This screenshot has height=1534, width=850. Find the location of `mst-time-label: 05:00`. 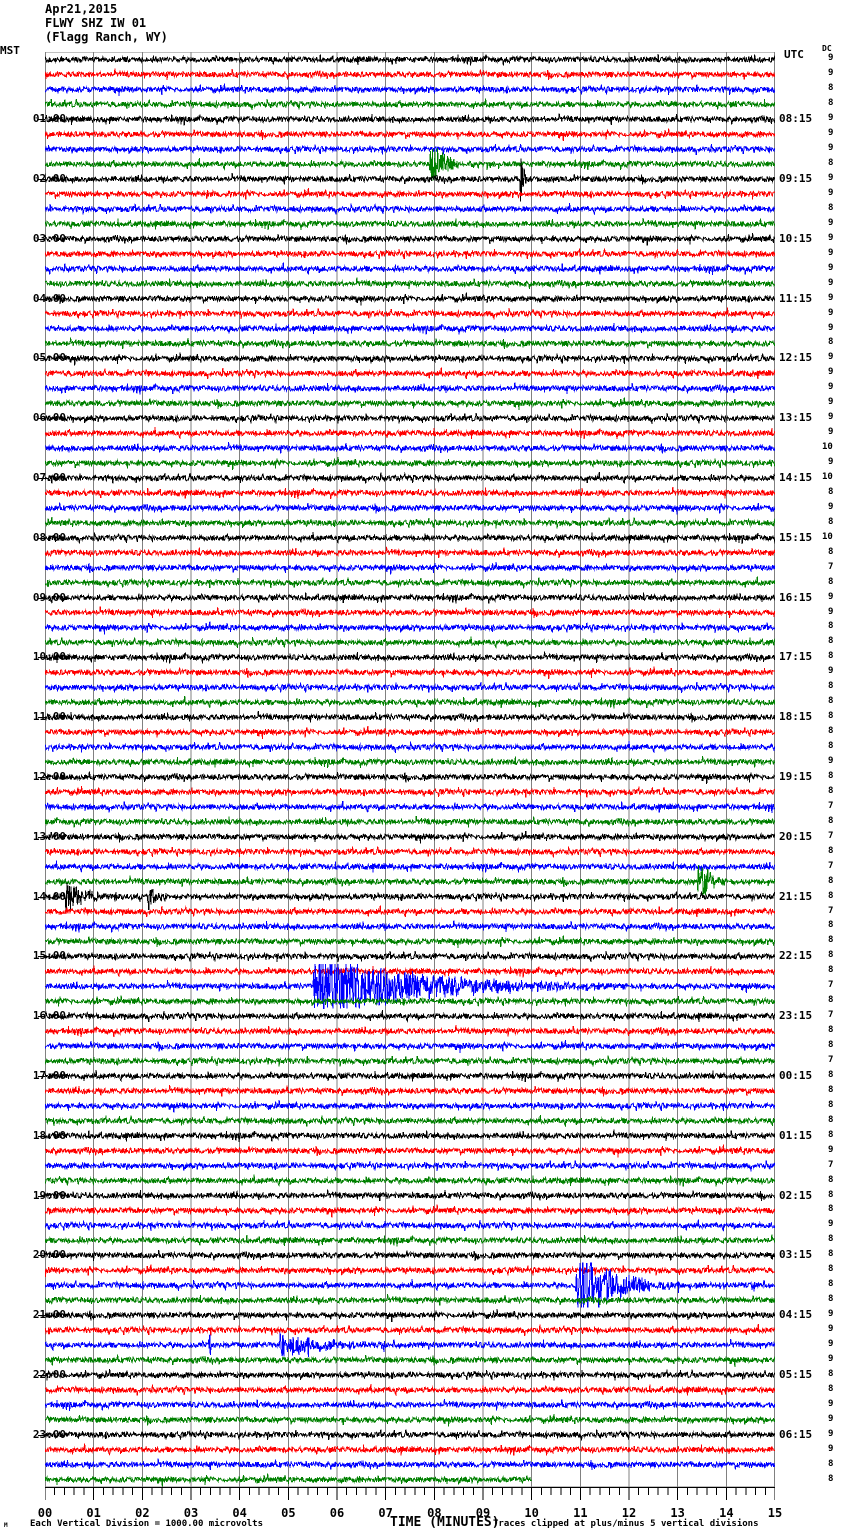

mst-time-label: 05:00 is located at coordinates (49, 358).